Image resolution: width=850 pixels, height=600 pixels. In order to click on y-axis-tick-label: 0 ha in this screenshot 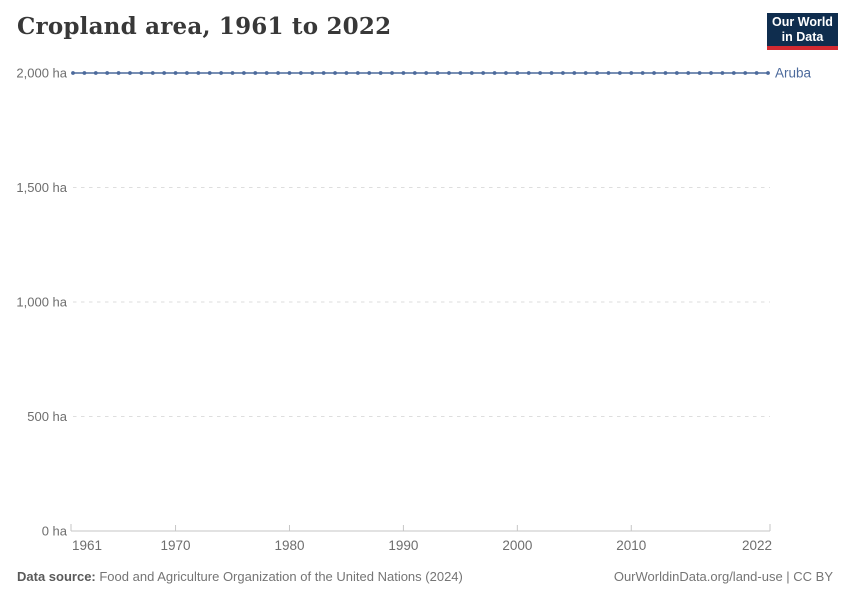, I will do `click(55, 531)`.